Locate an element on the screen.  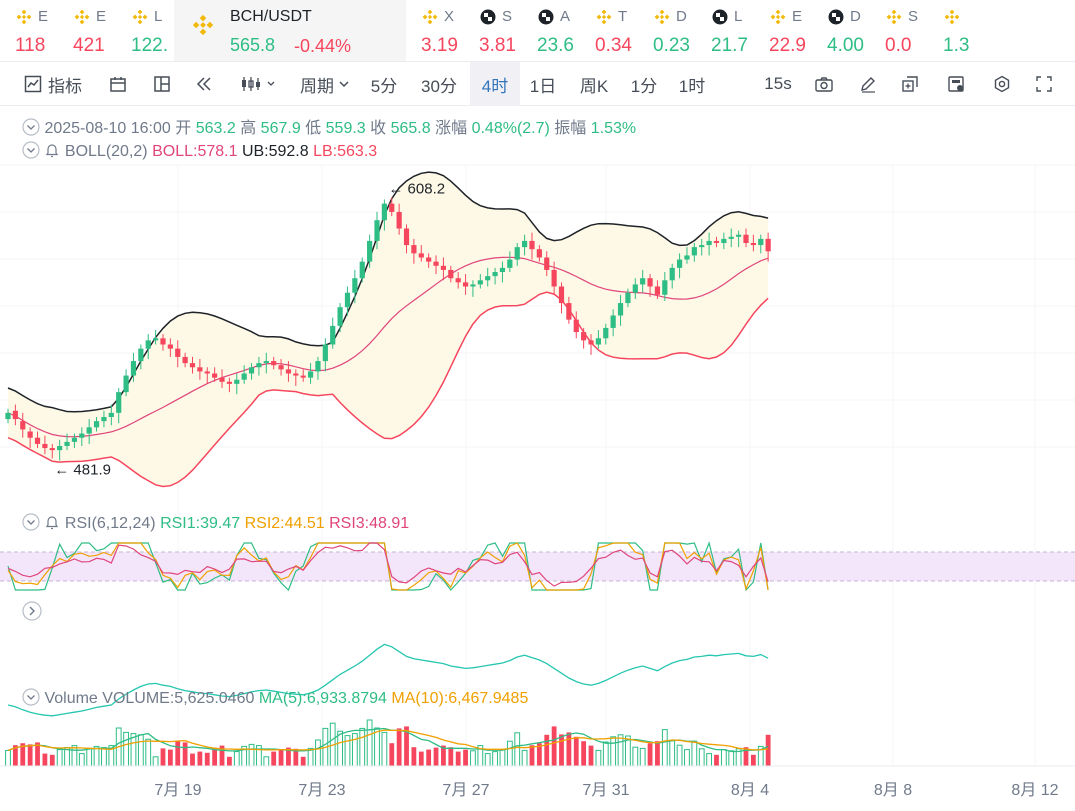
ticker-item: A 23.6 is located at coordinates (551, 30).